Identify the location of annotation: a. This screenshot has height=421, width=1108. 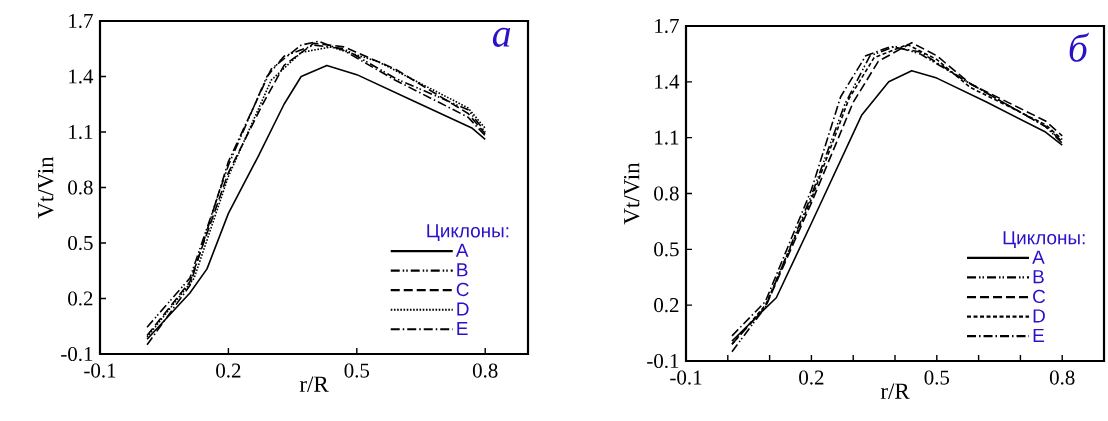
(501, 37).